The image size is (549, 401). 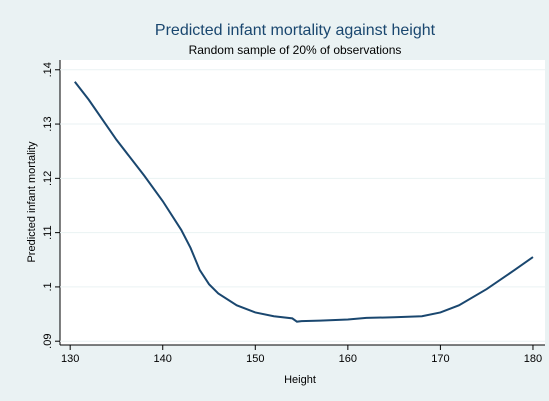 I want to click on x-tick-label: 130, so click(x=70, y=359).